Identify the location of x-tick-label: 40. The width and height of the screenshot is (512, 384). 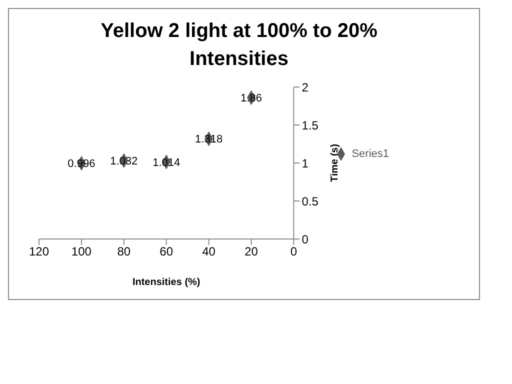
(209, 251).